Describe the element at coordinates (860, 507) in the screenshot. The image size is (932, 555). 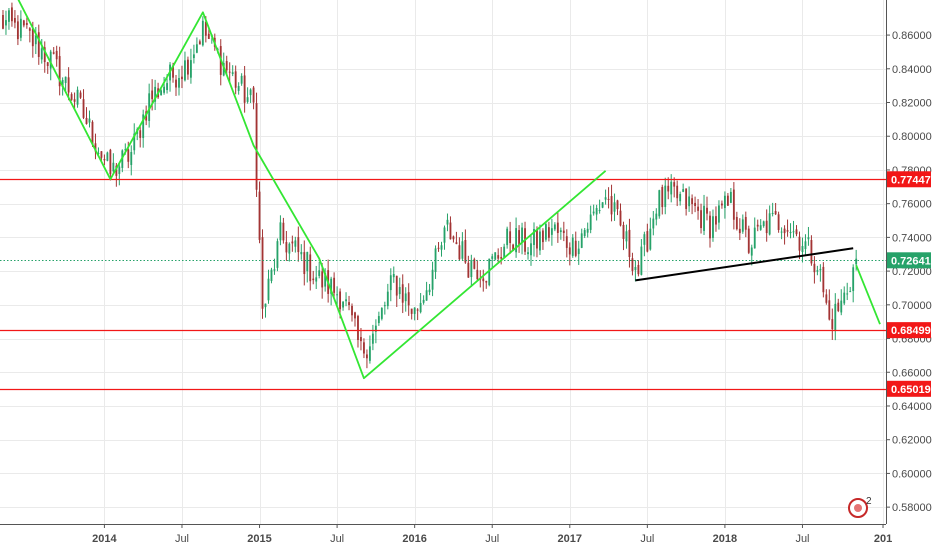
I see `badge-widget: 2` at that location.